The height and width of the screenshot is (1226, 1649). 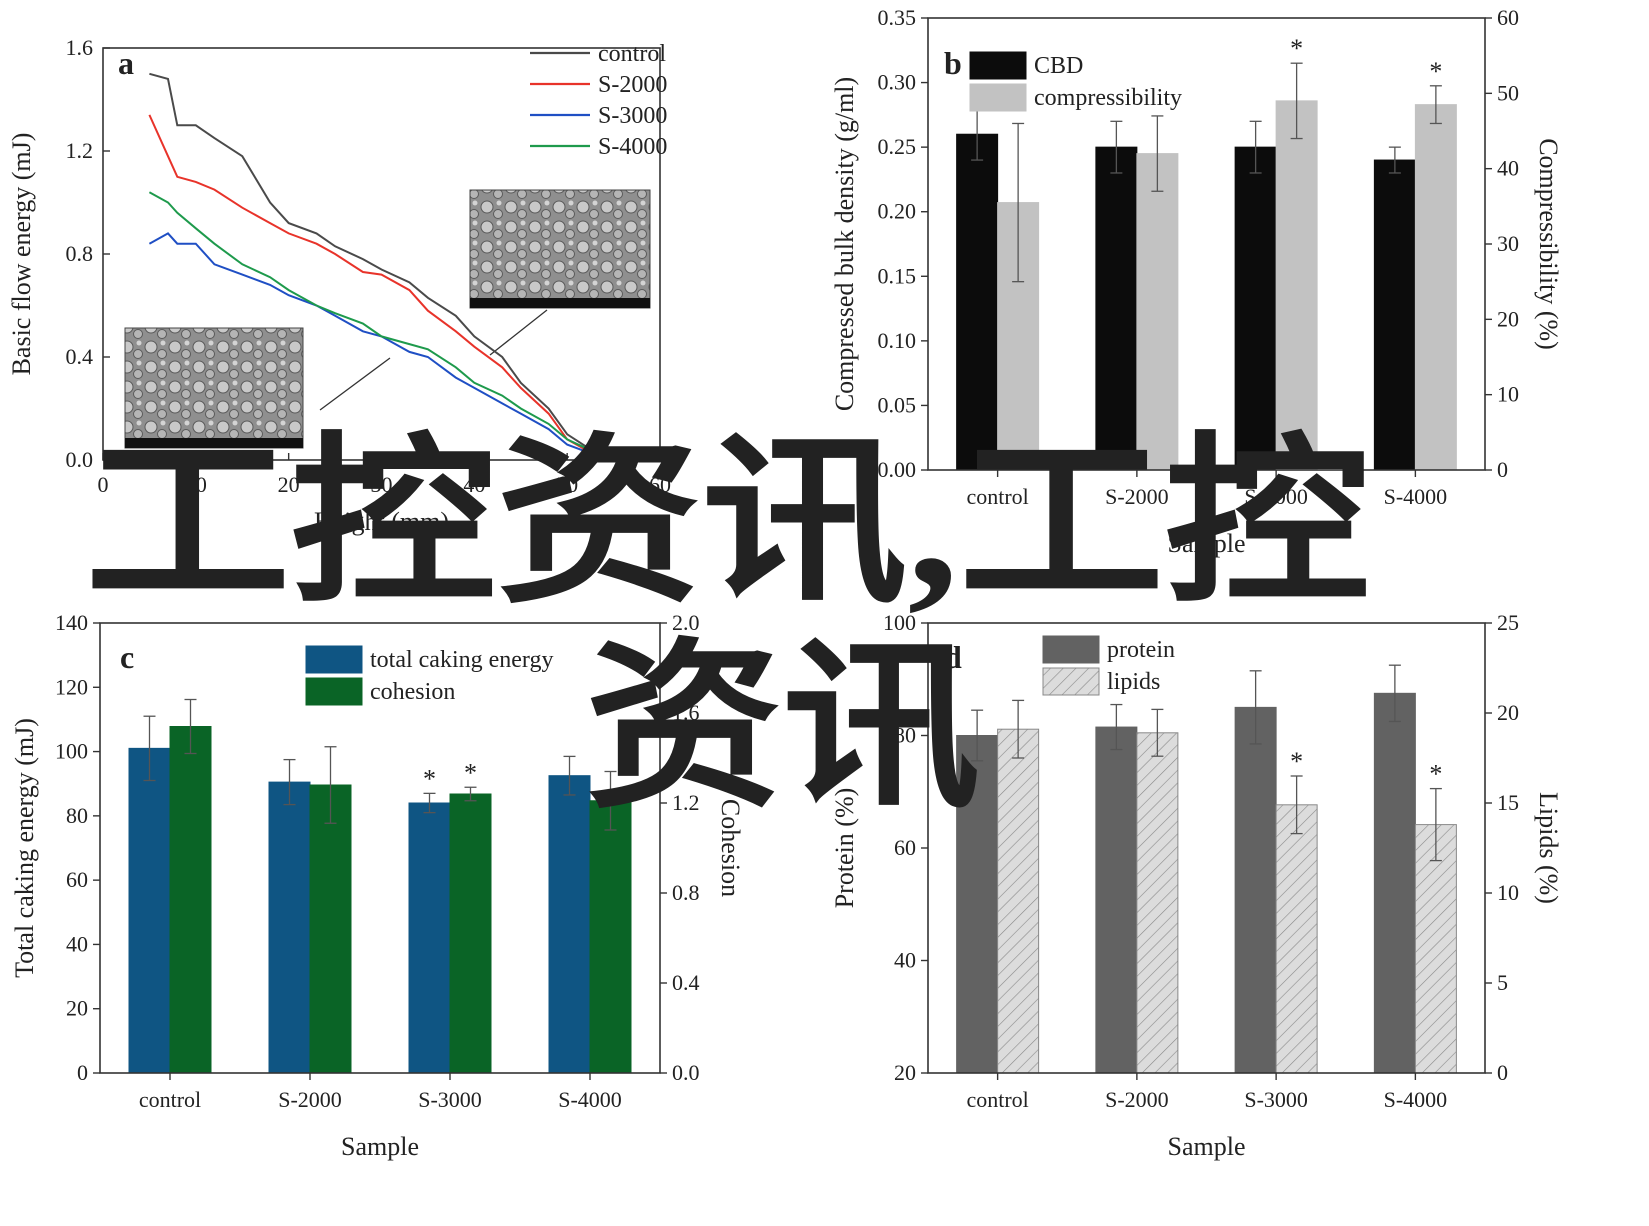 I want to click on y-axis-label-left: Protein (%), so click(x=844, y=848).